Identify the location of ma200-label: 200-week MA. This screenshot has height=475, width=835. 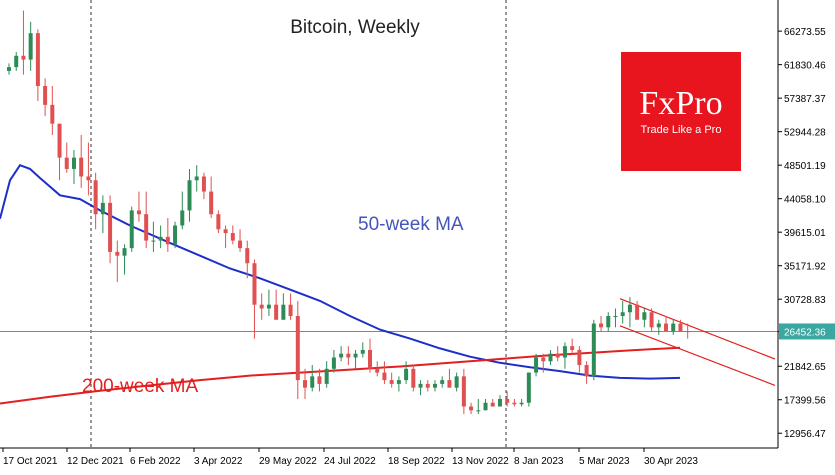
(140, 386).